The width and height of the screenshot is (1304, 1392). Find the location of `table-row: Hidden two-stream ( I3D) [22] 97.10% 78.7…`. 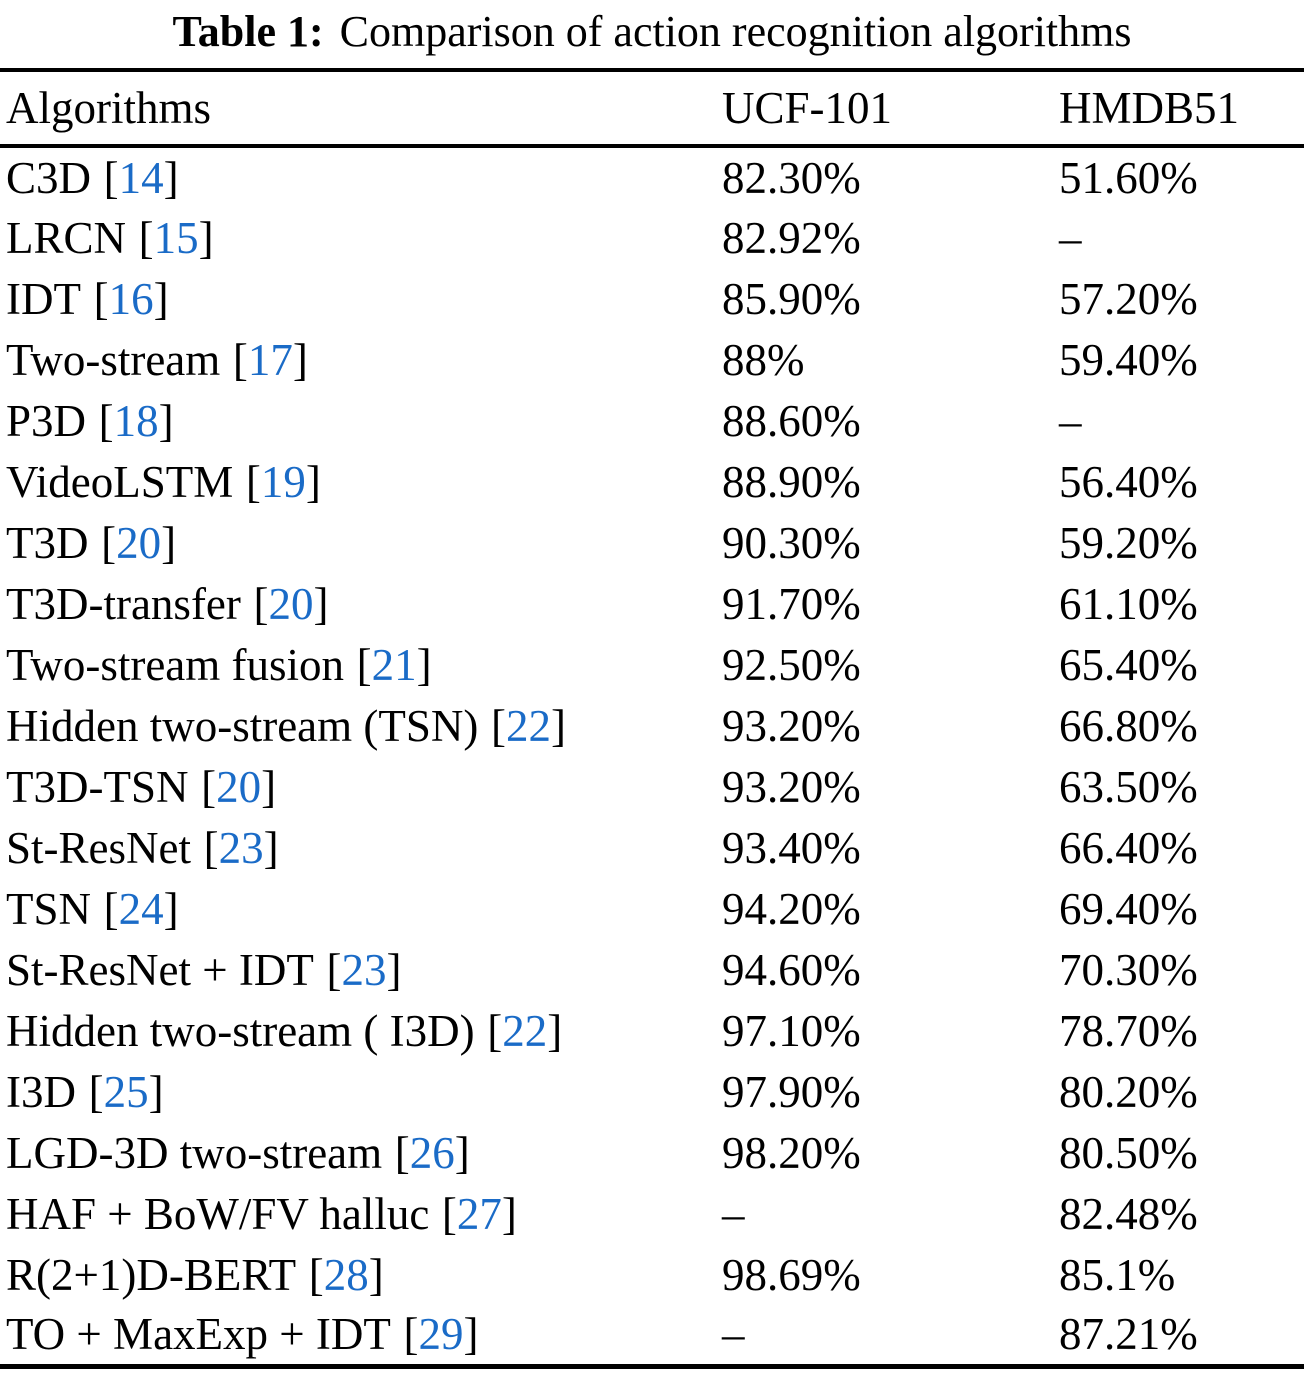

table-row: Hidden two-stream ( I3D) [22] 97.10% 78.7… is located at coordinates (652, 1030).